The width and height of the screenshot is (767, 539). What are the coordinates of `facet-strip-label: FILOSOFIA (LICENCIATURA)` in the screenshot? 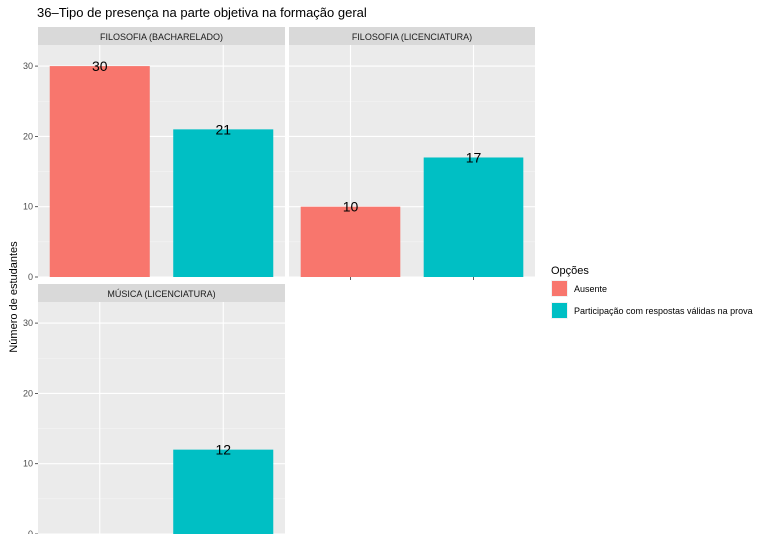 It's located at (412, 37).